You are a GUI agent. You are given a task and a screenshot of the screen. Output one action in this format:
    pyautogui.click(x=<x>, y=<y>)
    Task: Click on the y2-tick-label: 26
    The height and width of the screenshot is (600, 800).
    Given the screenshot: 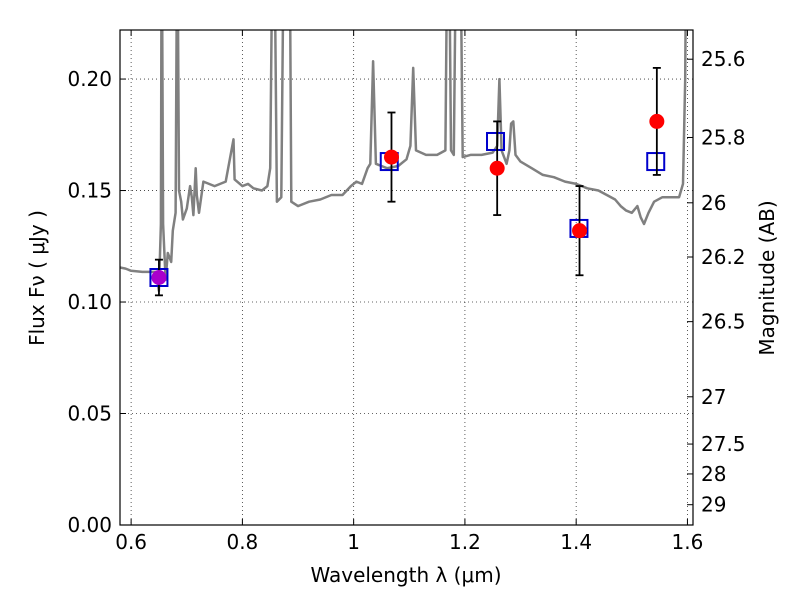 What is the action you would take?
    pyautogui.click(x=713, y=203)
    